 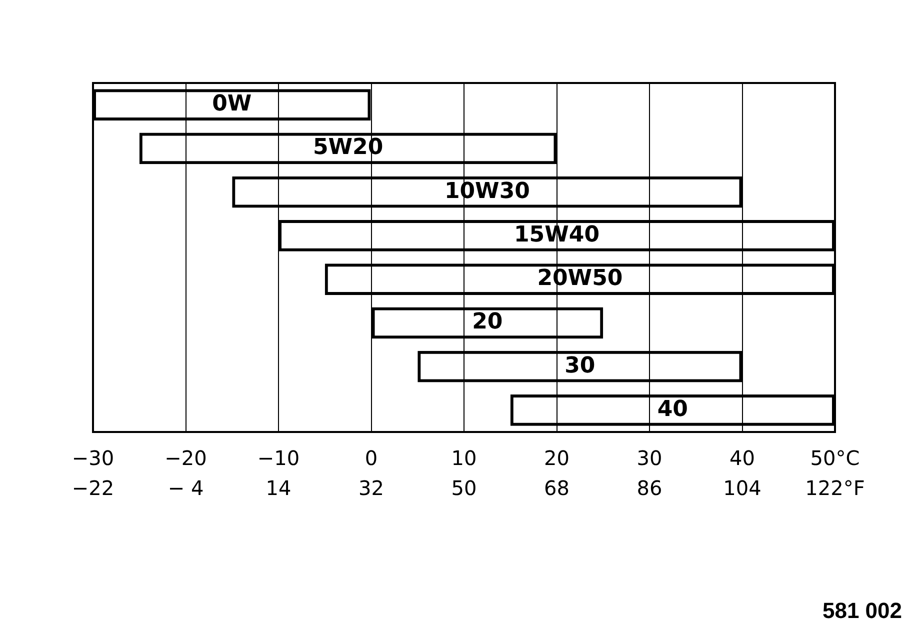 I want to click on text: 581 002, so click(x=862, y=611).